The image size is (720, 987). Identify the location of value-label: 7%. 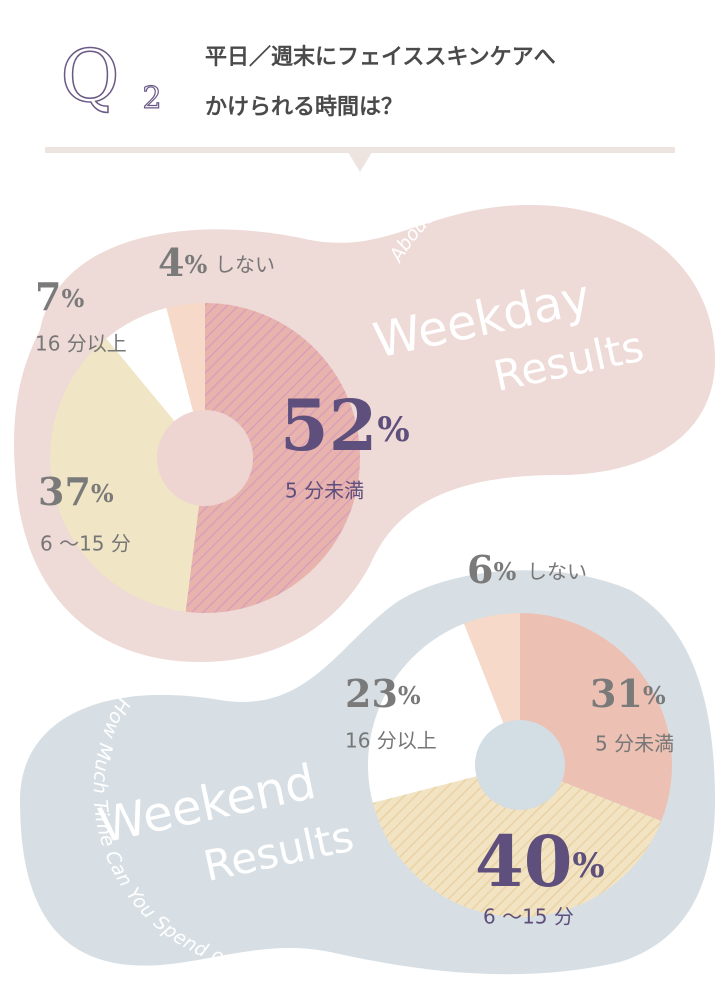
(59, 296).